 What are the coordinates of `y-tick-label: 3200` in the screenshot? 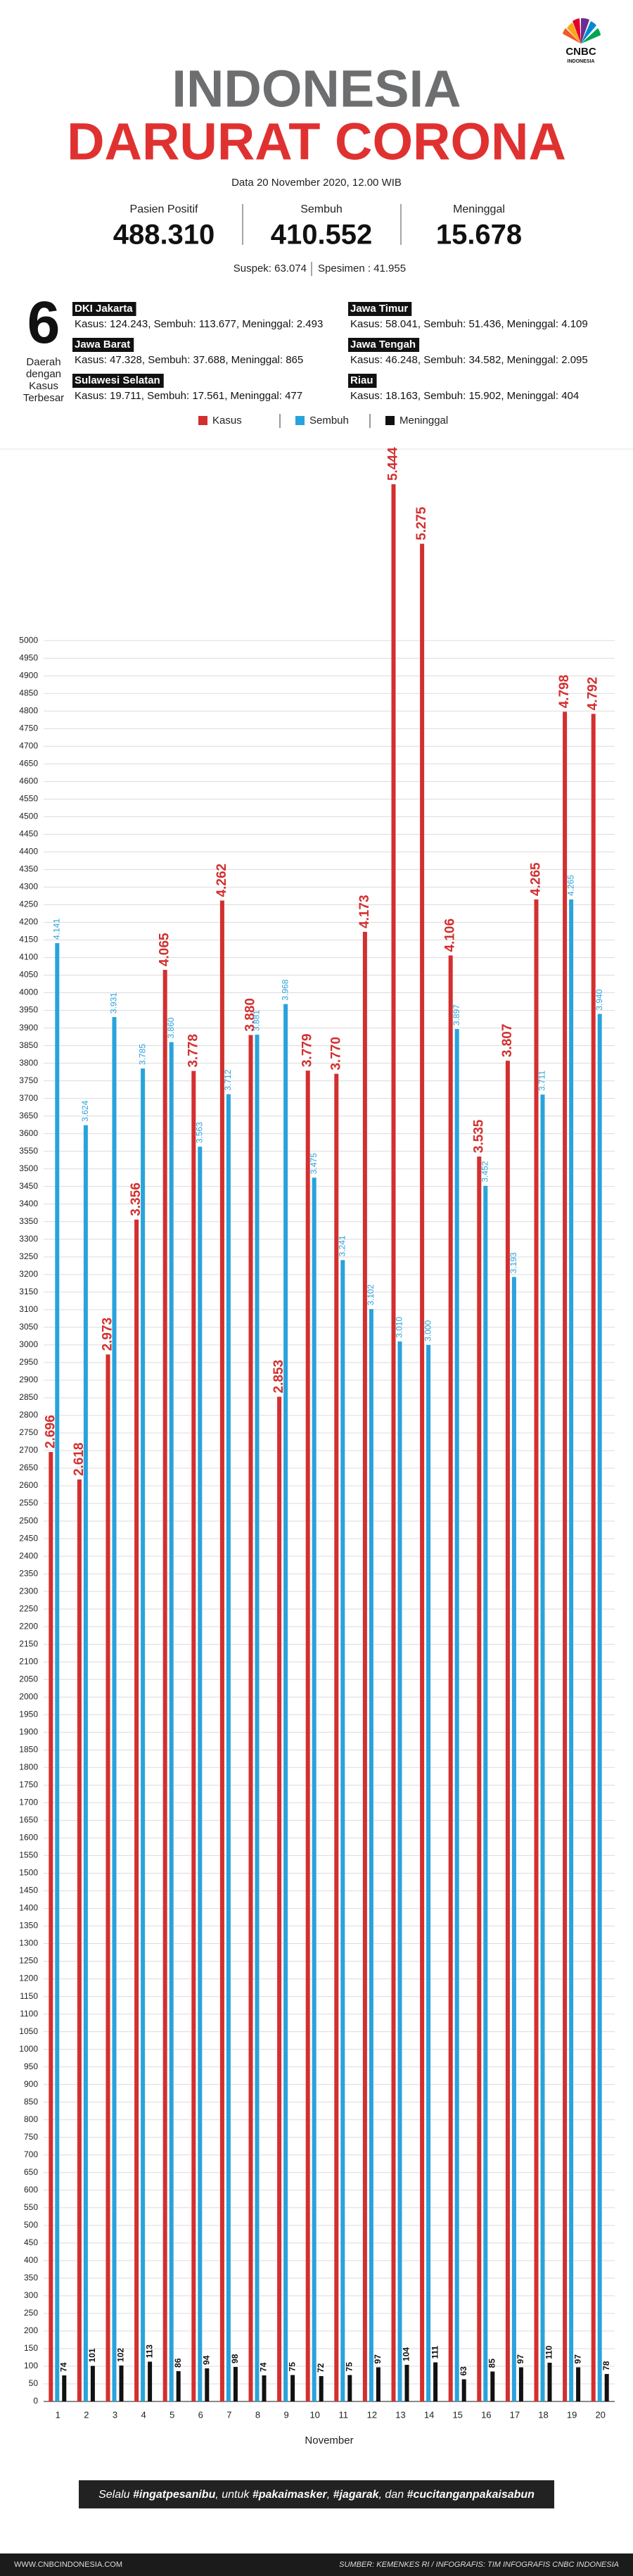 It's located at (28, 1274).